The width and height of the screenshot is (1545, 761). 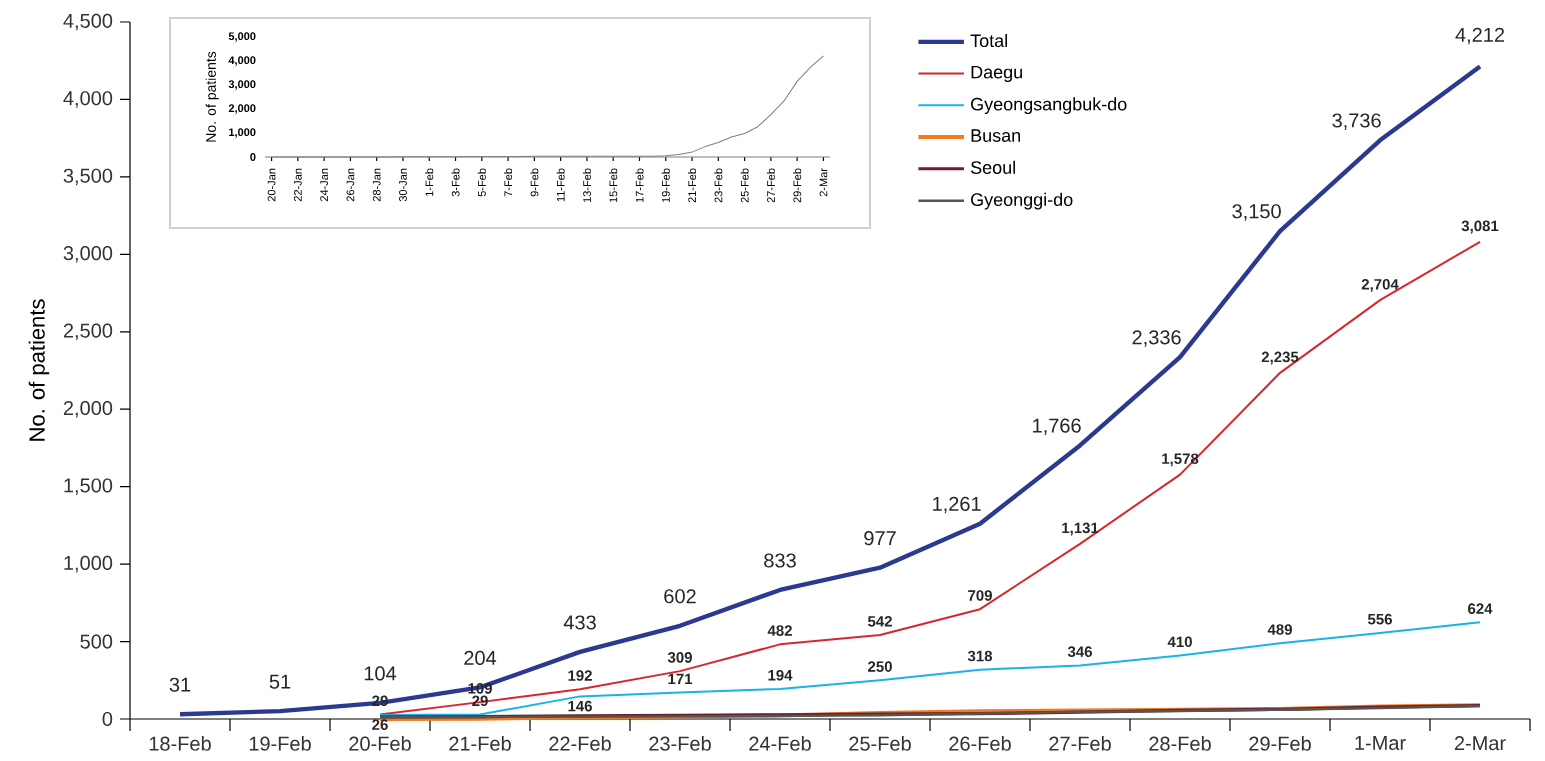 What do you see at coordinates (988, 40) in the screenshot?
I see `legend-label: Total` at bounding box center [988, 40].